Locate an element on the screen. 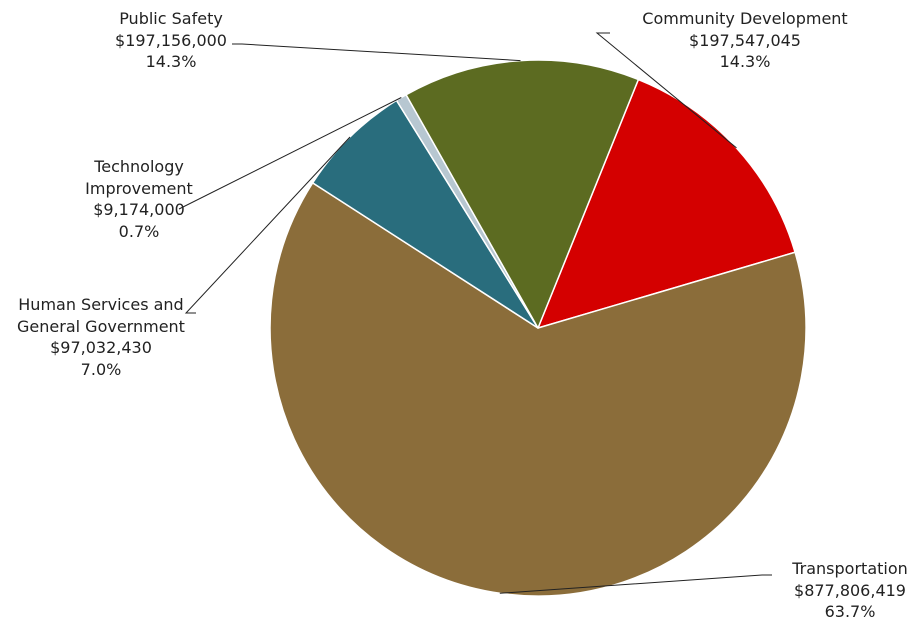 The width and height of the screenshot is (911, 631). slice-label-text: Community Development is located at coordinates (745, 18).